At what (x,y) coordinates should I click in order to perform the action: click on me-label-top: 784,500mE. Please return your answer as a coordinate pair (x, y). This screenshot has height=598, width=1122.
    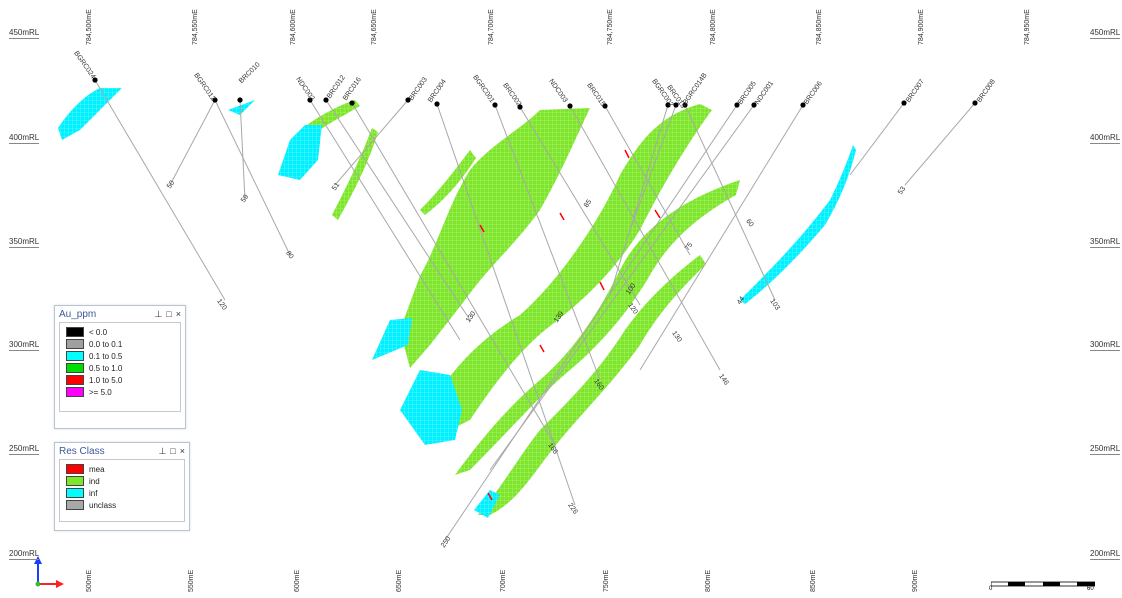
    Looking at the image, I should click on (89, 27).